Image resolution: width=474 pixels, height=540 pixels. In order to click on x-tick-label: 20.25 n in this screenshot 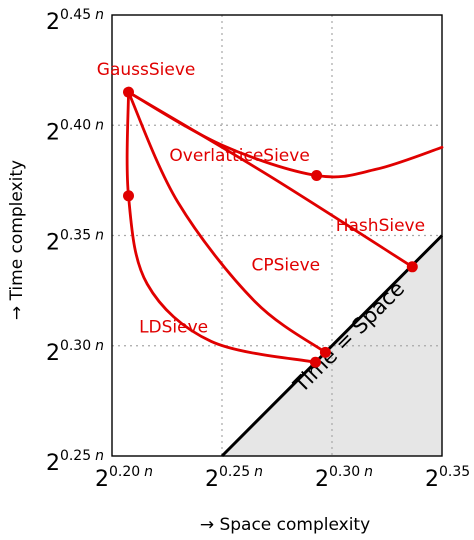, I will do `click(234, 478)`.